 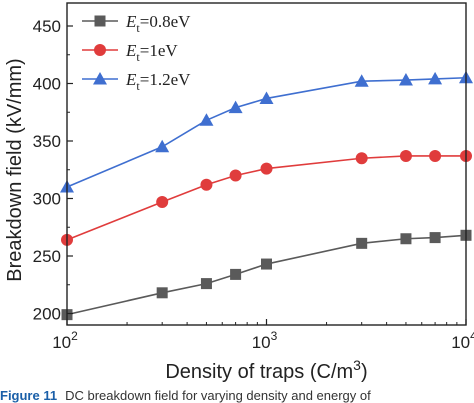 What do you see at coordinates (15, 169) in the screenshot?
I see `y-axis-title: Breakdown field (kV/mm)` at bounding box center [15, 169].